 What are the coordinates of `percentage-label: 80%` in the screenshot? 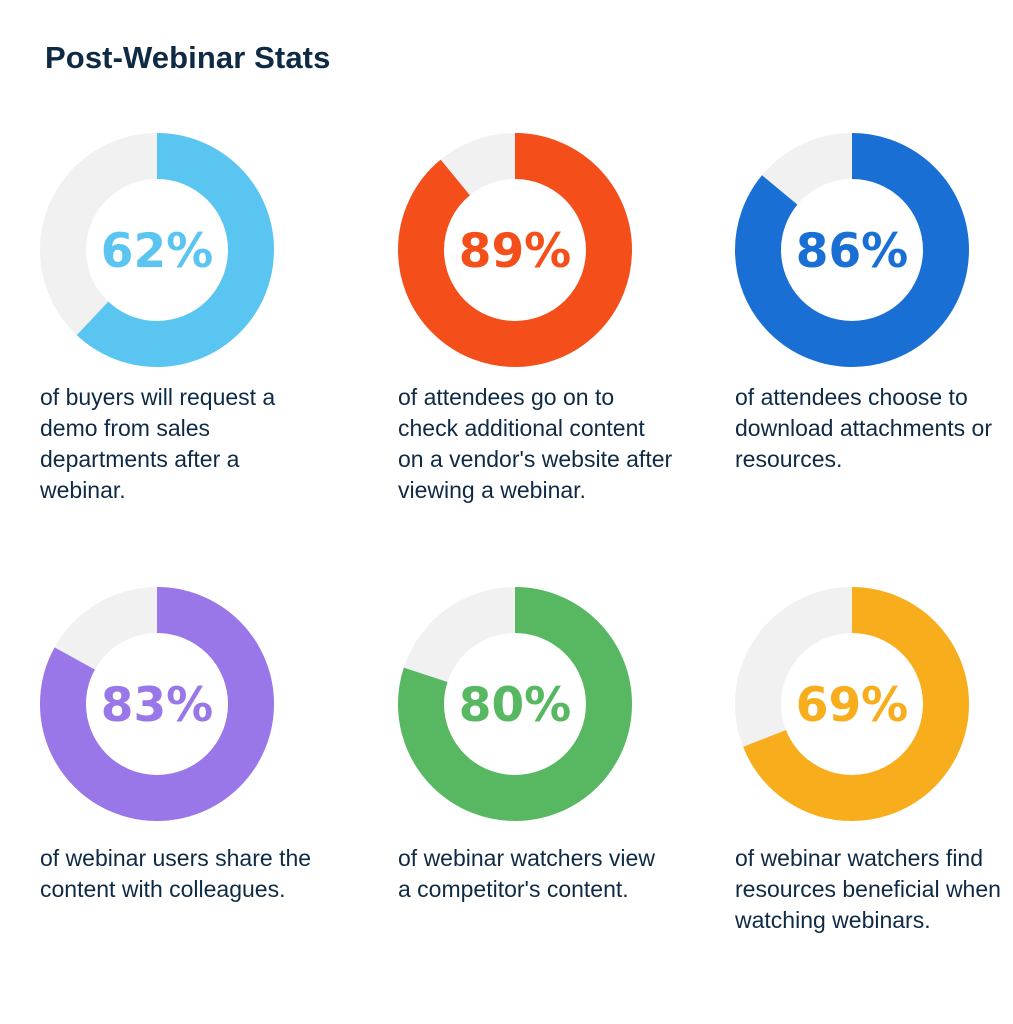 It's located at (515, 705).